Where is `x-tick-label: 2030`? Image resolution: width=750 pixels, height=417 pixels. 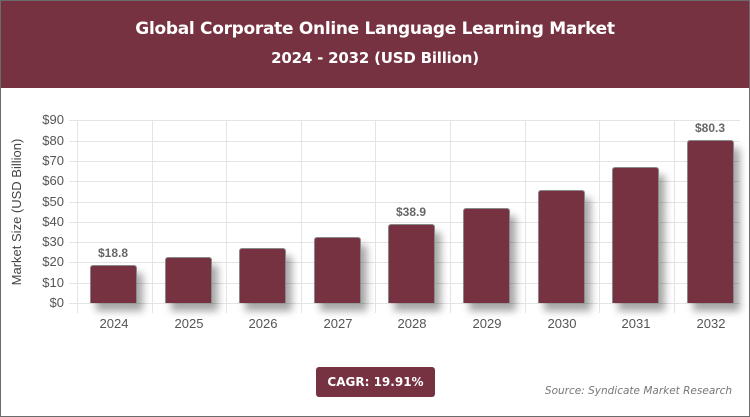
x-tick-label: 2030 is located at coordinates (562, 323).